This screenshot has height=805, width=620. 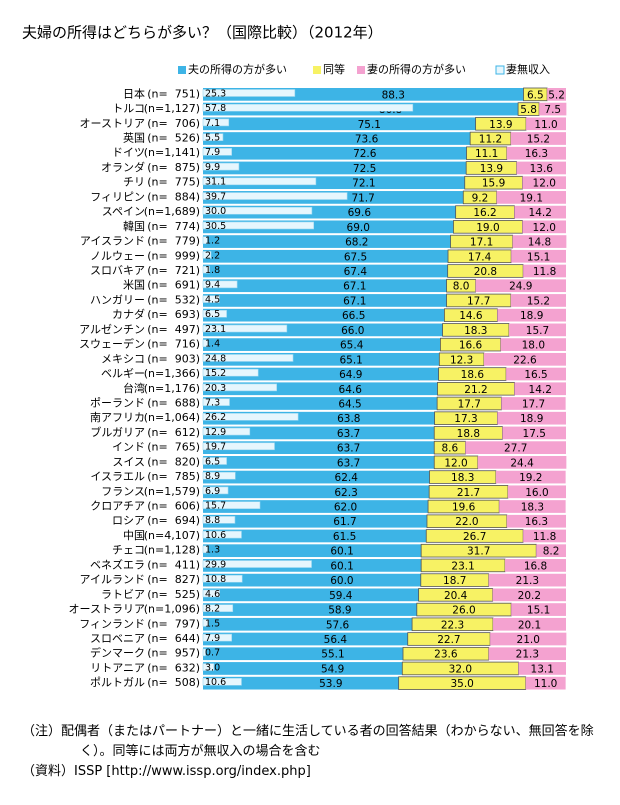 What do you see at coordinates (215, 358) in the screenshot?
I see `value-label: 24.8` at bounding box center [215, 358].